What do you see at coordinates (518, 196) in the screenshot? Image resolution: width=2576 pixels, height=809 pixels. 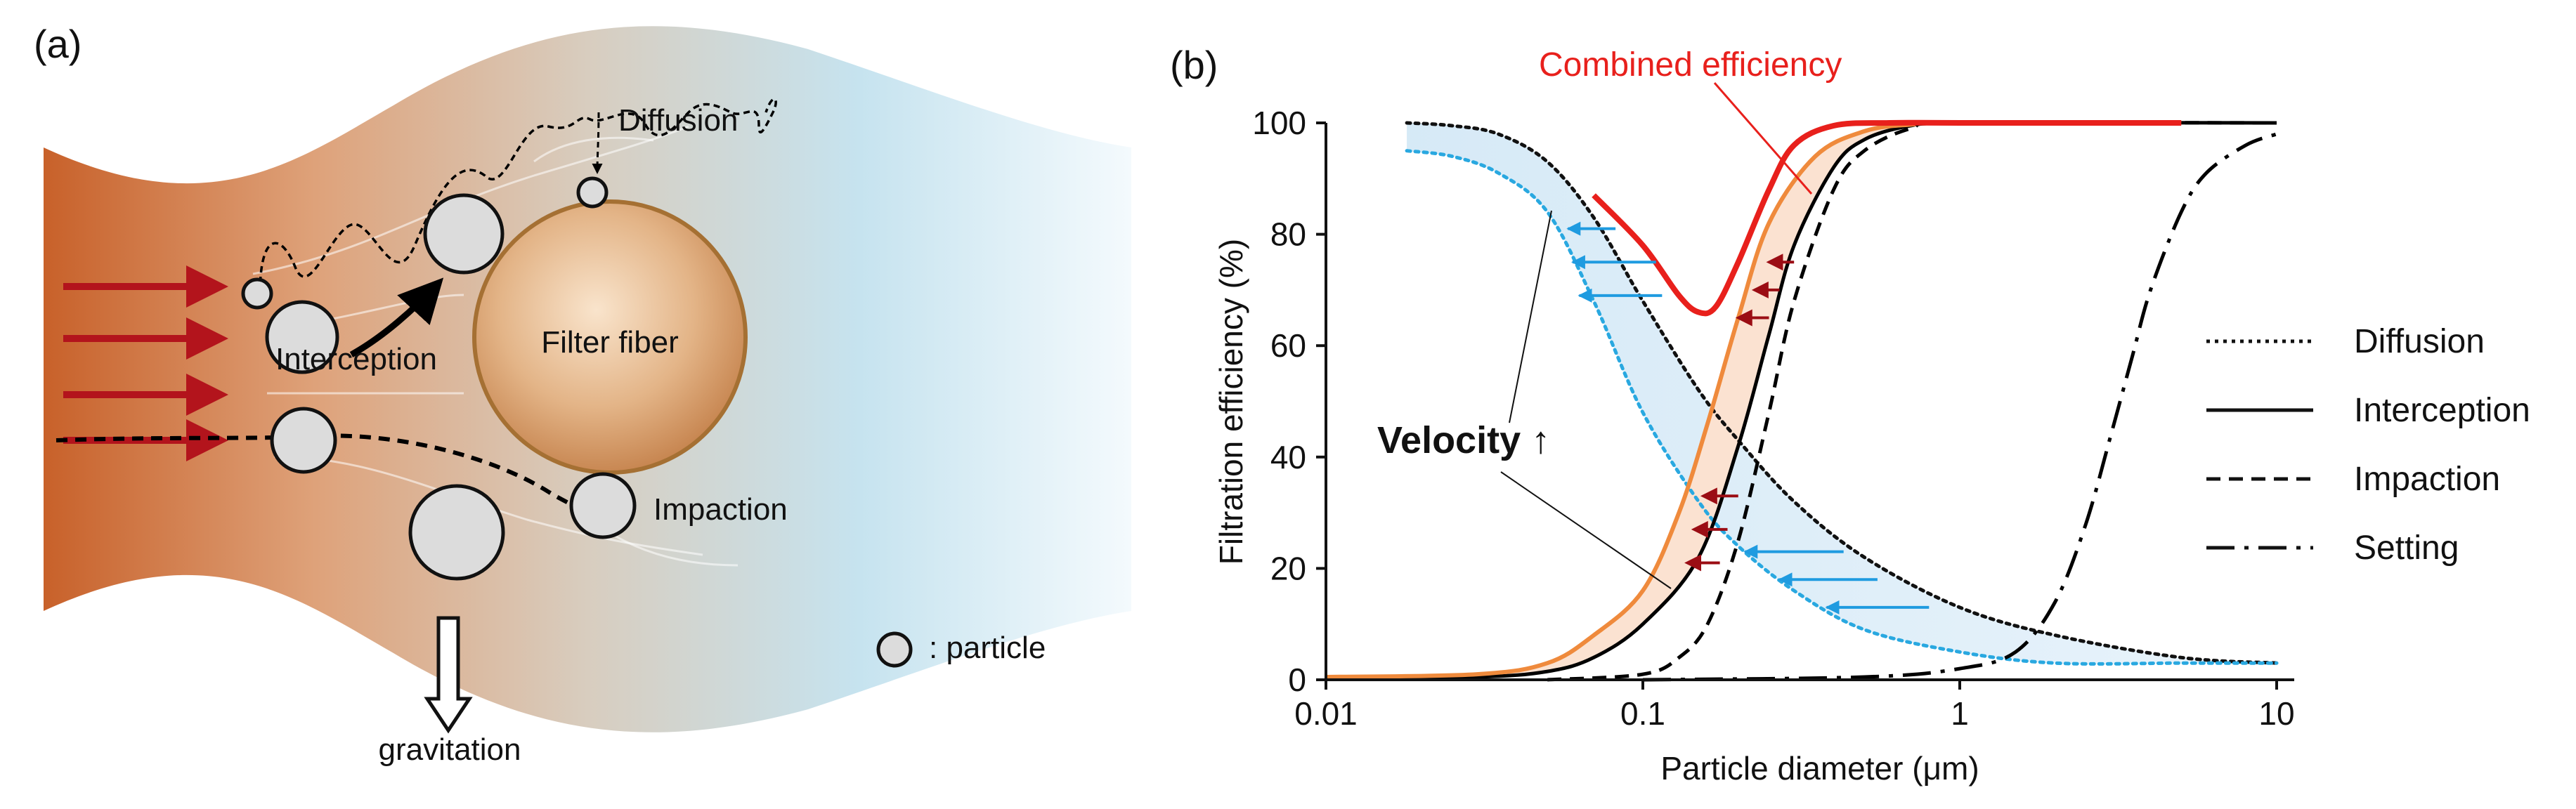 I see `diffusion-trajectory` at bounding box center [518, 196].